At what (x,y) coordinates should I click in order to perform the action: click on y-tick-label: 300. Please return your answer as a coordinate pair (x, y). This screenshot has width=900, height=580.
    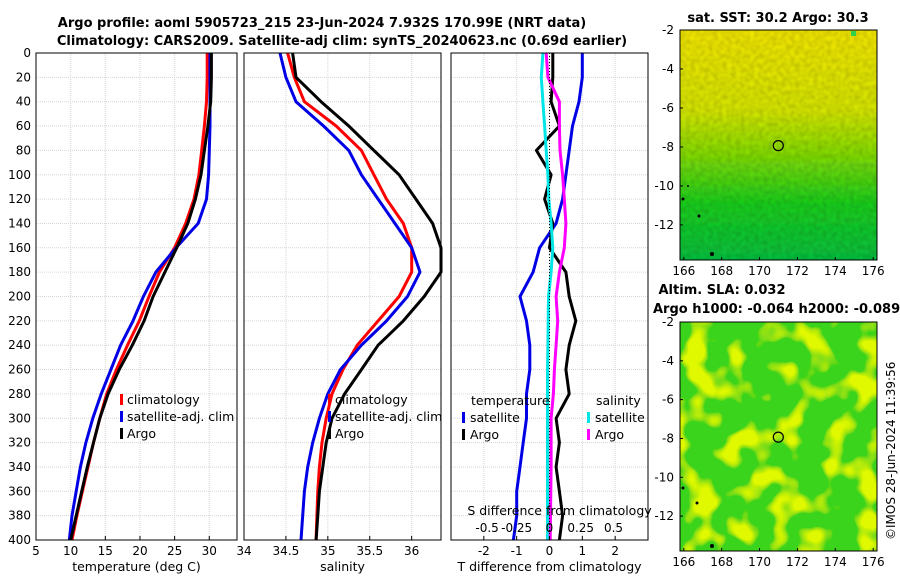
    Looking at the image, I should click on (19, 418).